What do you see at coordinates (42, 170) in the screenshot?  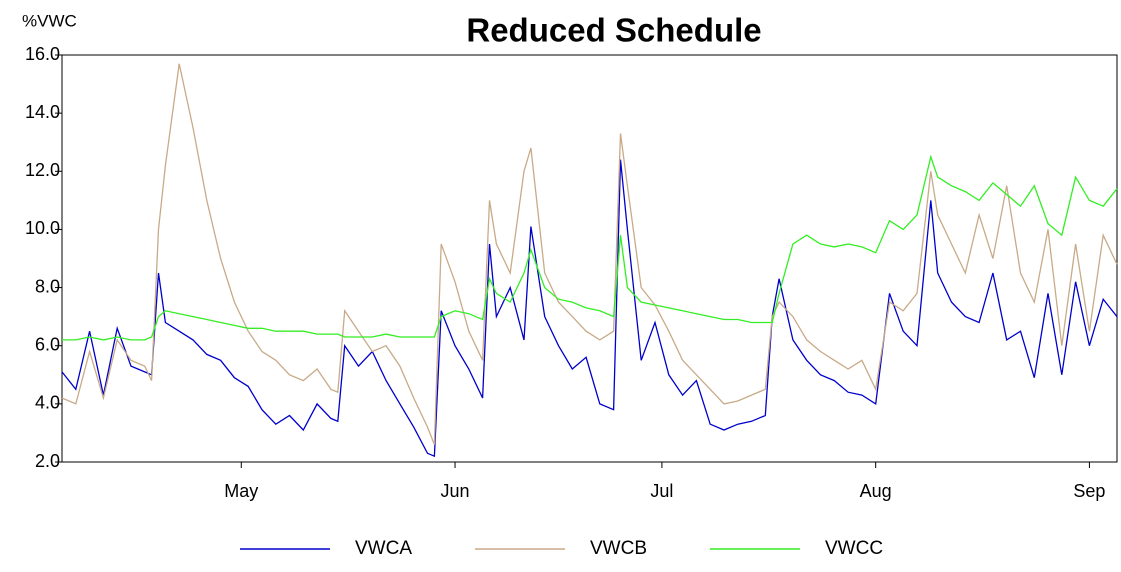 I see `y-tick-label: 12.0` at bounding box center [42, 170].